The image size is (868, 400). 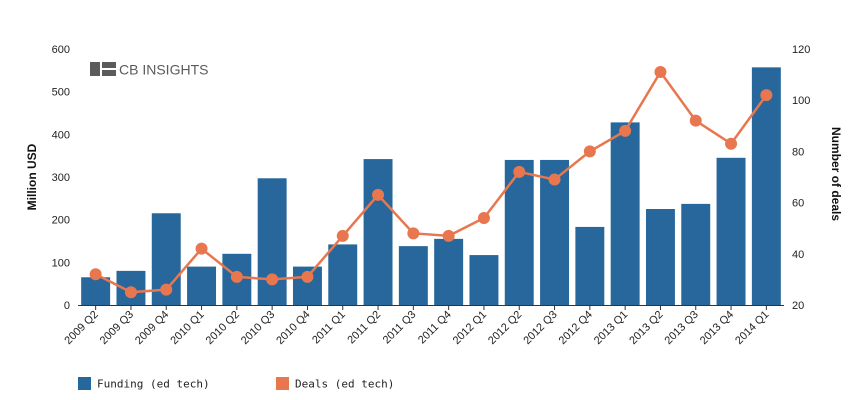 What do you see at coordinates (470, 328) in the screenshot?
I see `x-tick-label: 2012 Q1` at bounding box center [470, 328].